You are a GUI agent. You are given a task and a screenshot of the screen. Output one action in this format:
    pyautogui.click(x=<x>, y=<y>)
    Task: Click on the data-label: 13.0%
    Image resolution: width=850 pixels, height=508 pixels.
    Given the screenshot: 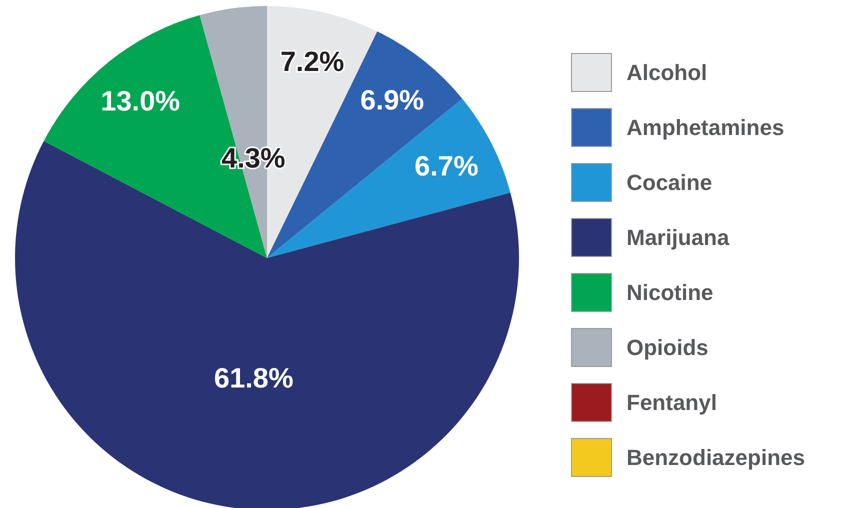 What is the action you would take?
    pyautogui.click(x=140, y=101)
    